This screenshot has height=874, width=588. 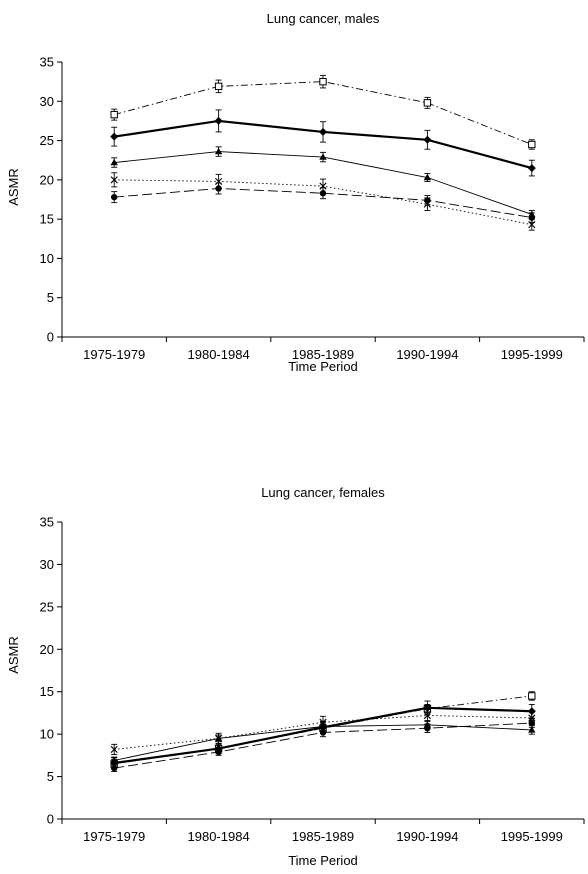 What do you see at coordinates (323, 18) in the screenshot?
I see `chart-title: Lung cancer, males` at bounding box center [323, 18].